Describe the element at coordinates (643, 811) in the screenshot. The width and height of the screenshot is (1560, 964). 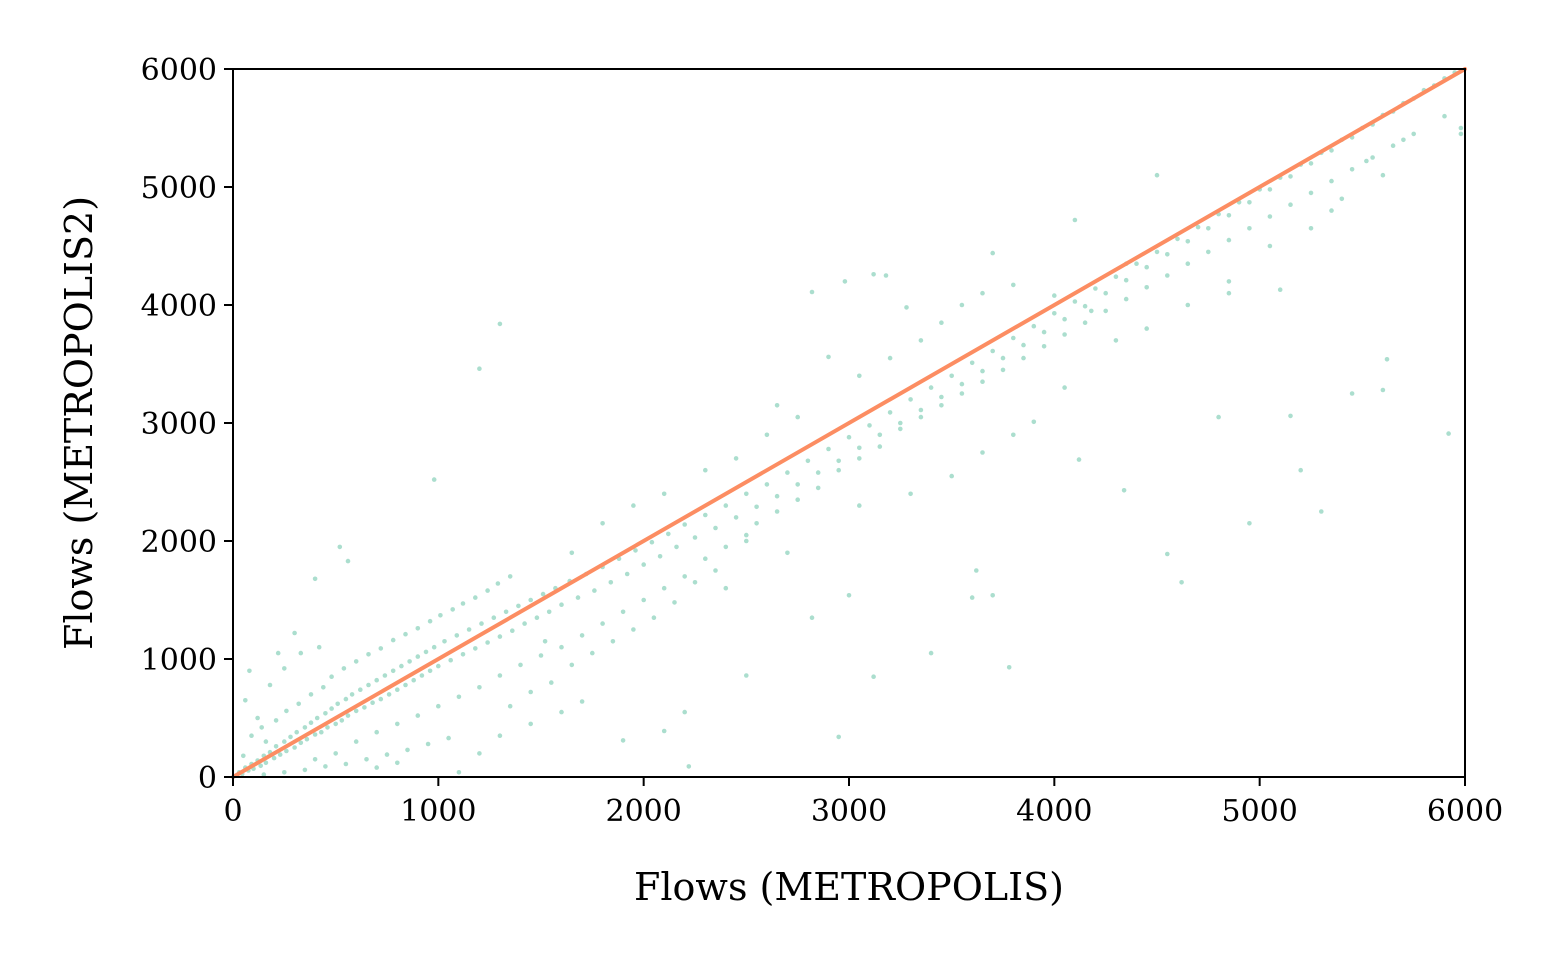
I see `x-tick-label: 2000` at that location.